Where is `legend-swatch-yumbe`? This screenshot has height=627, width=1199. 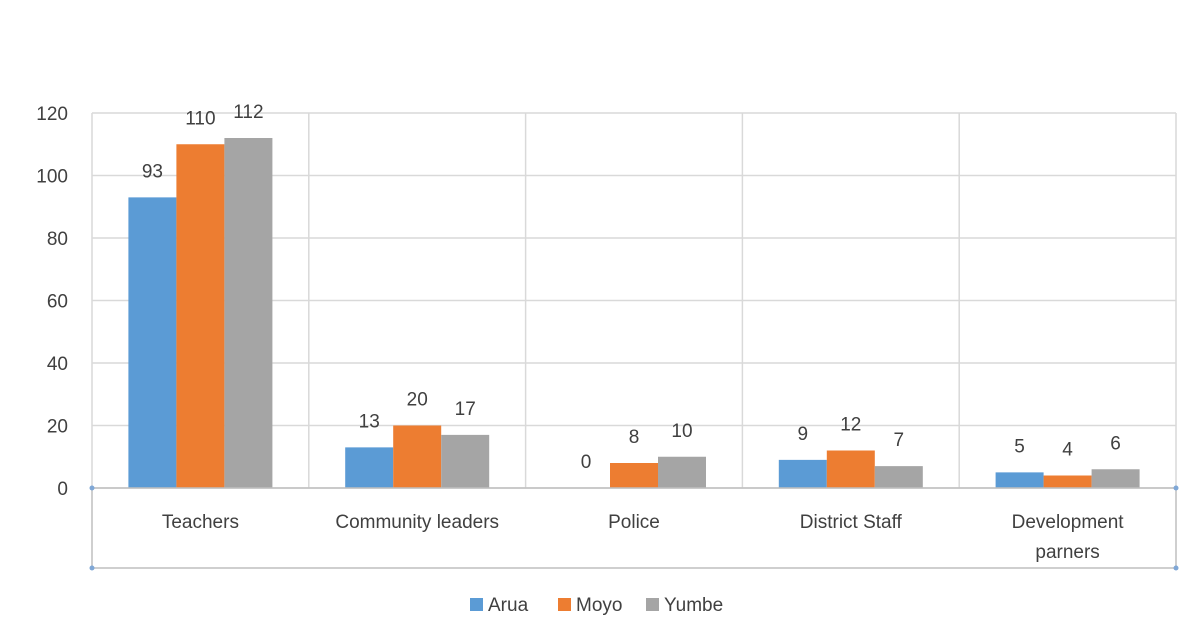 legend-swatch-yumbe is located at coordinates (652, 604).